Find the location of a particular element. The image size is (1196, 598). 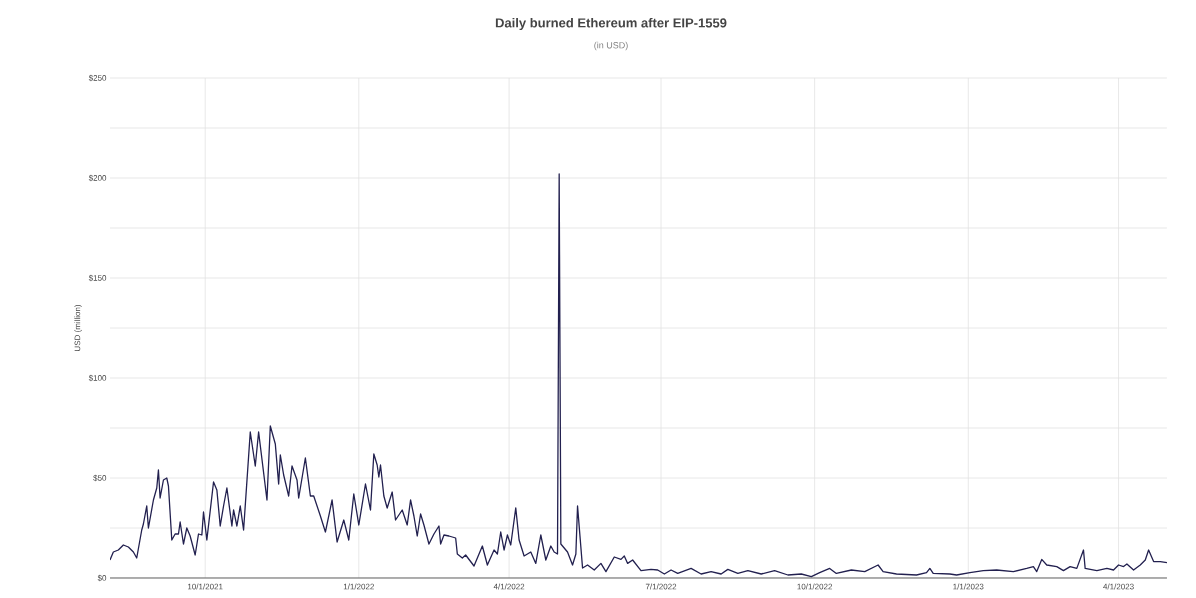

x-tick-label: 1/1/2022 is located at coordinates (358, 586).